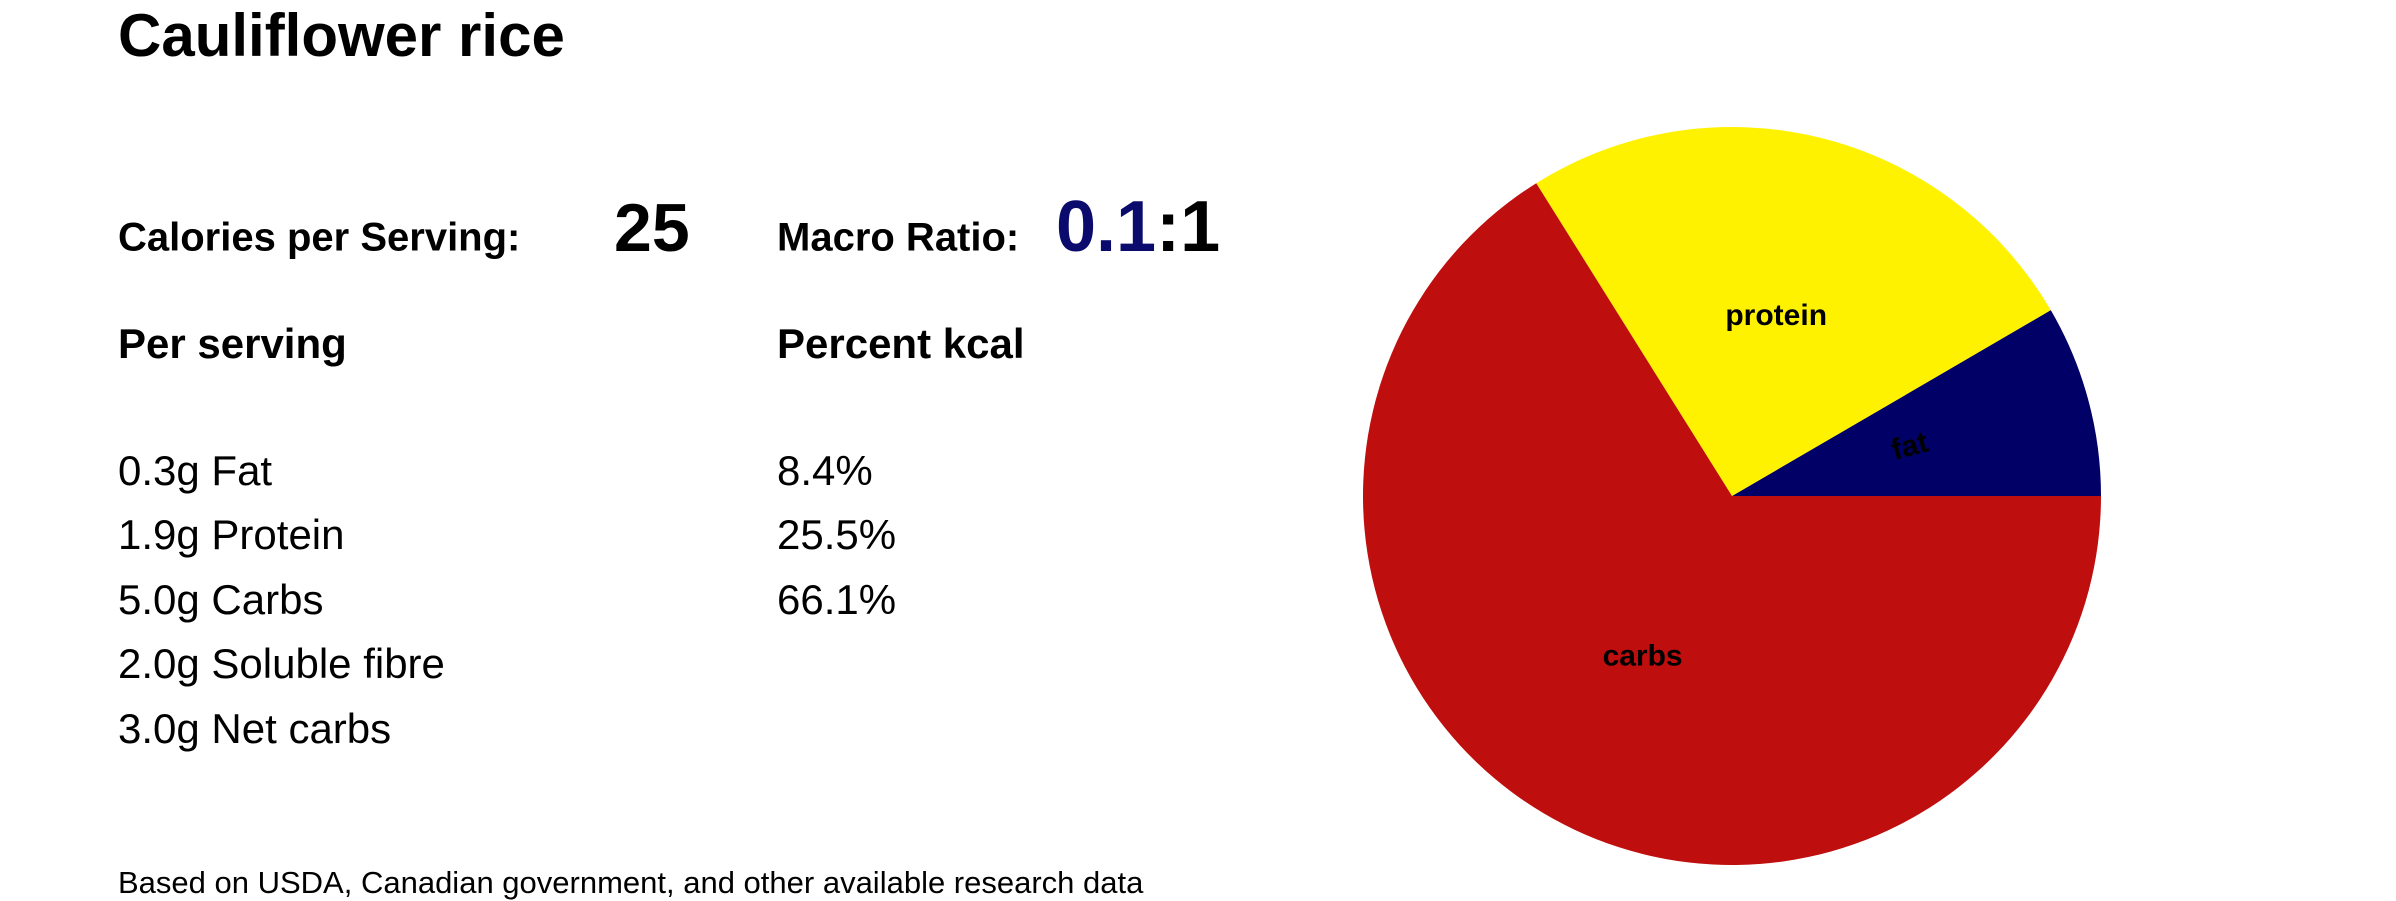 The image size is (2396, 901). Describe the element at coordinates (1188, 227) in the screenshot. I see `ratio-suffix: :1` at that location.